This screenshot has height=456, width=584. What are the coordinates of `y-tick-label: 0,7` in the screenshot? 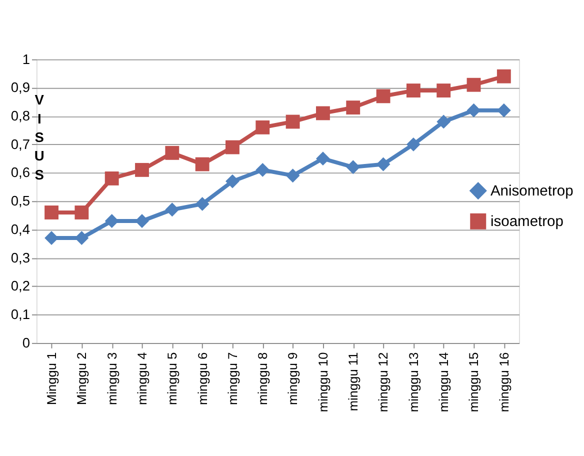 It's located at (20, 144).